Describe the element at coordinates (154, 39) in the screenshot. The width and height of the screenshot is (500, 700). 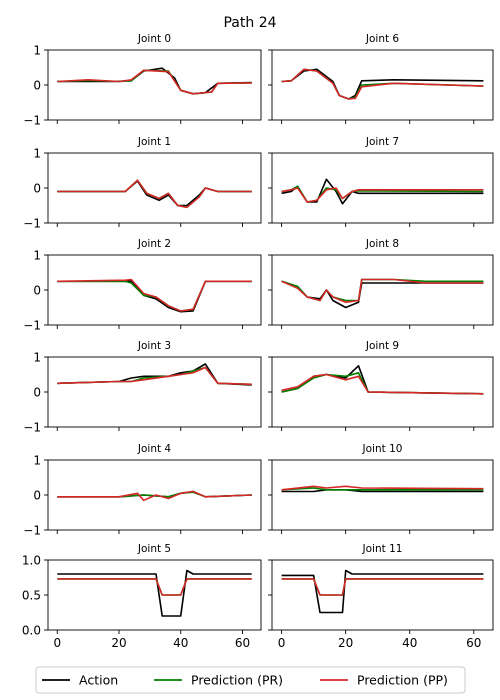
I see `panel-title: Joint 0` at that location.